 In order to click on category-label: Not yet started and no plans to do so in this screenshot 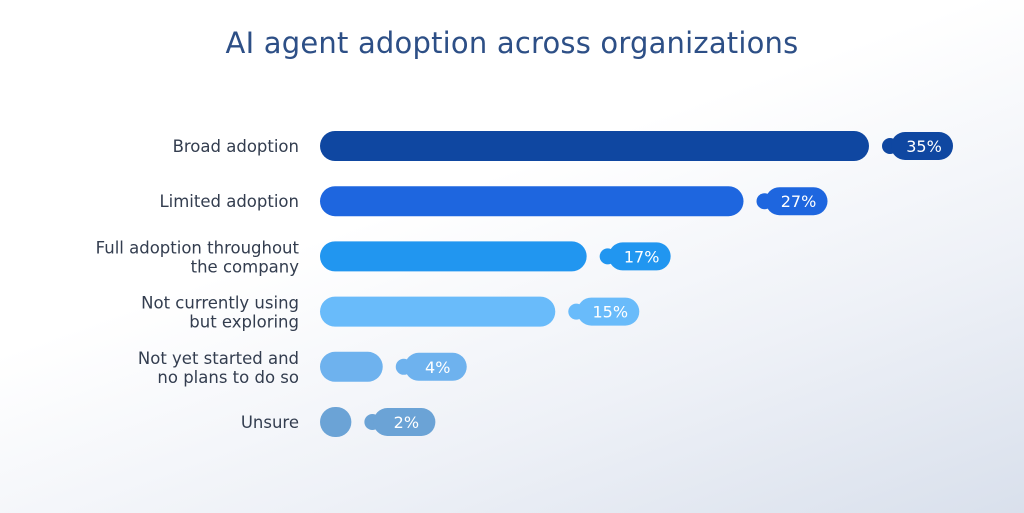, I will do `click(218, 368)`.